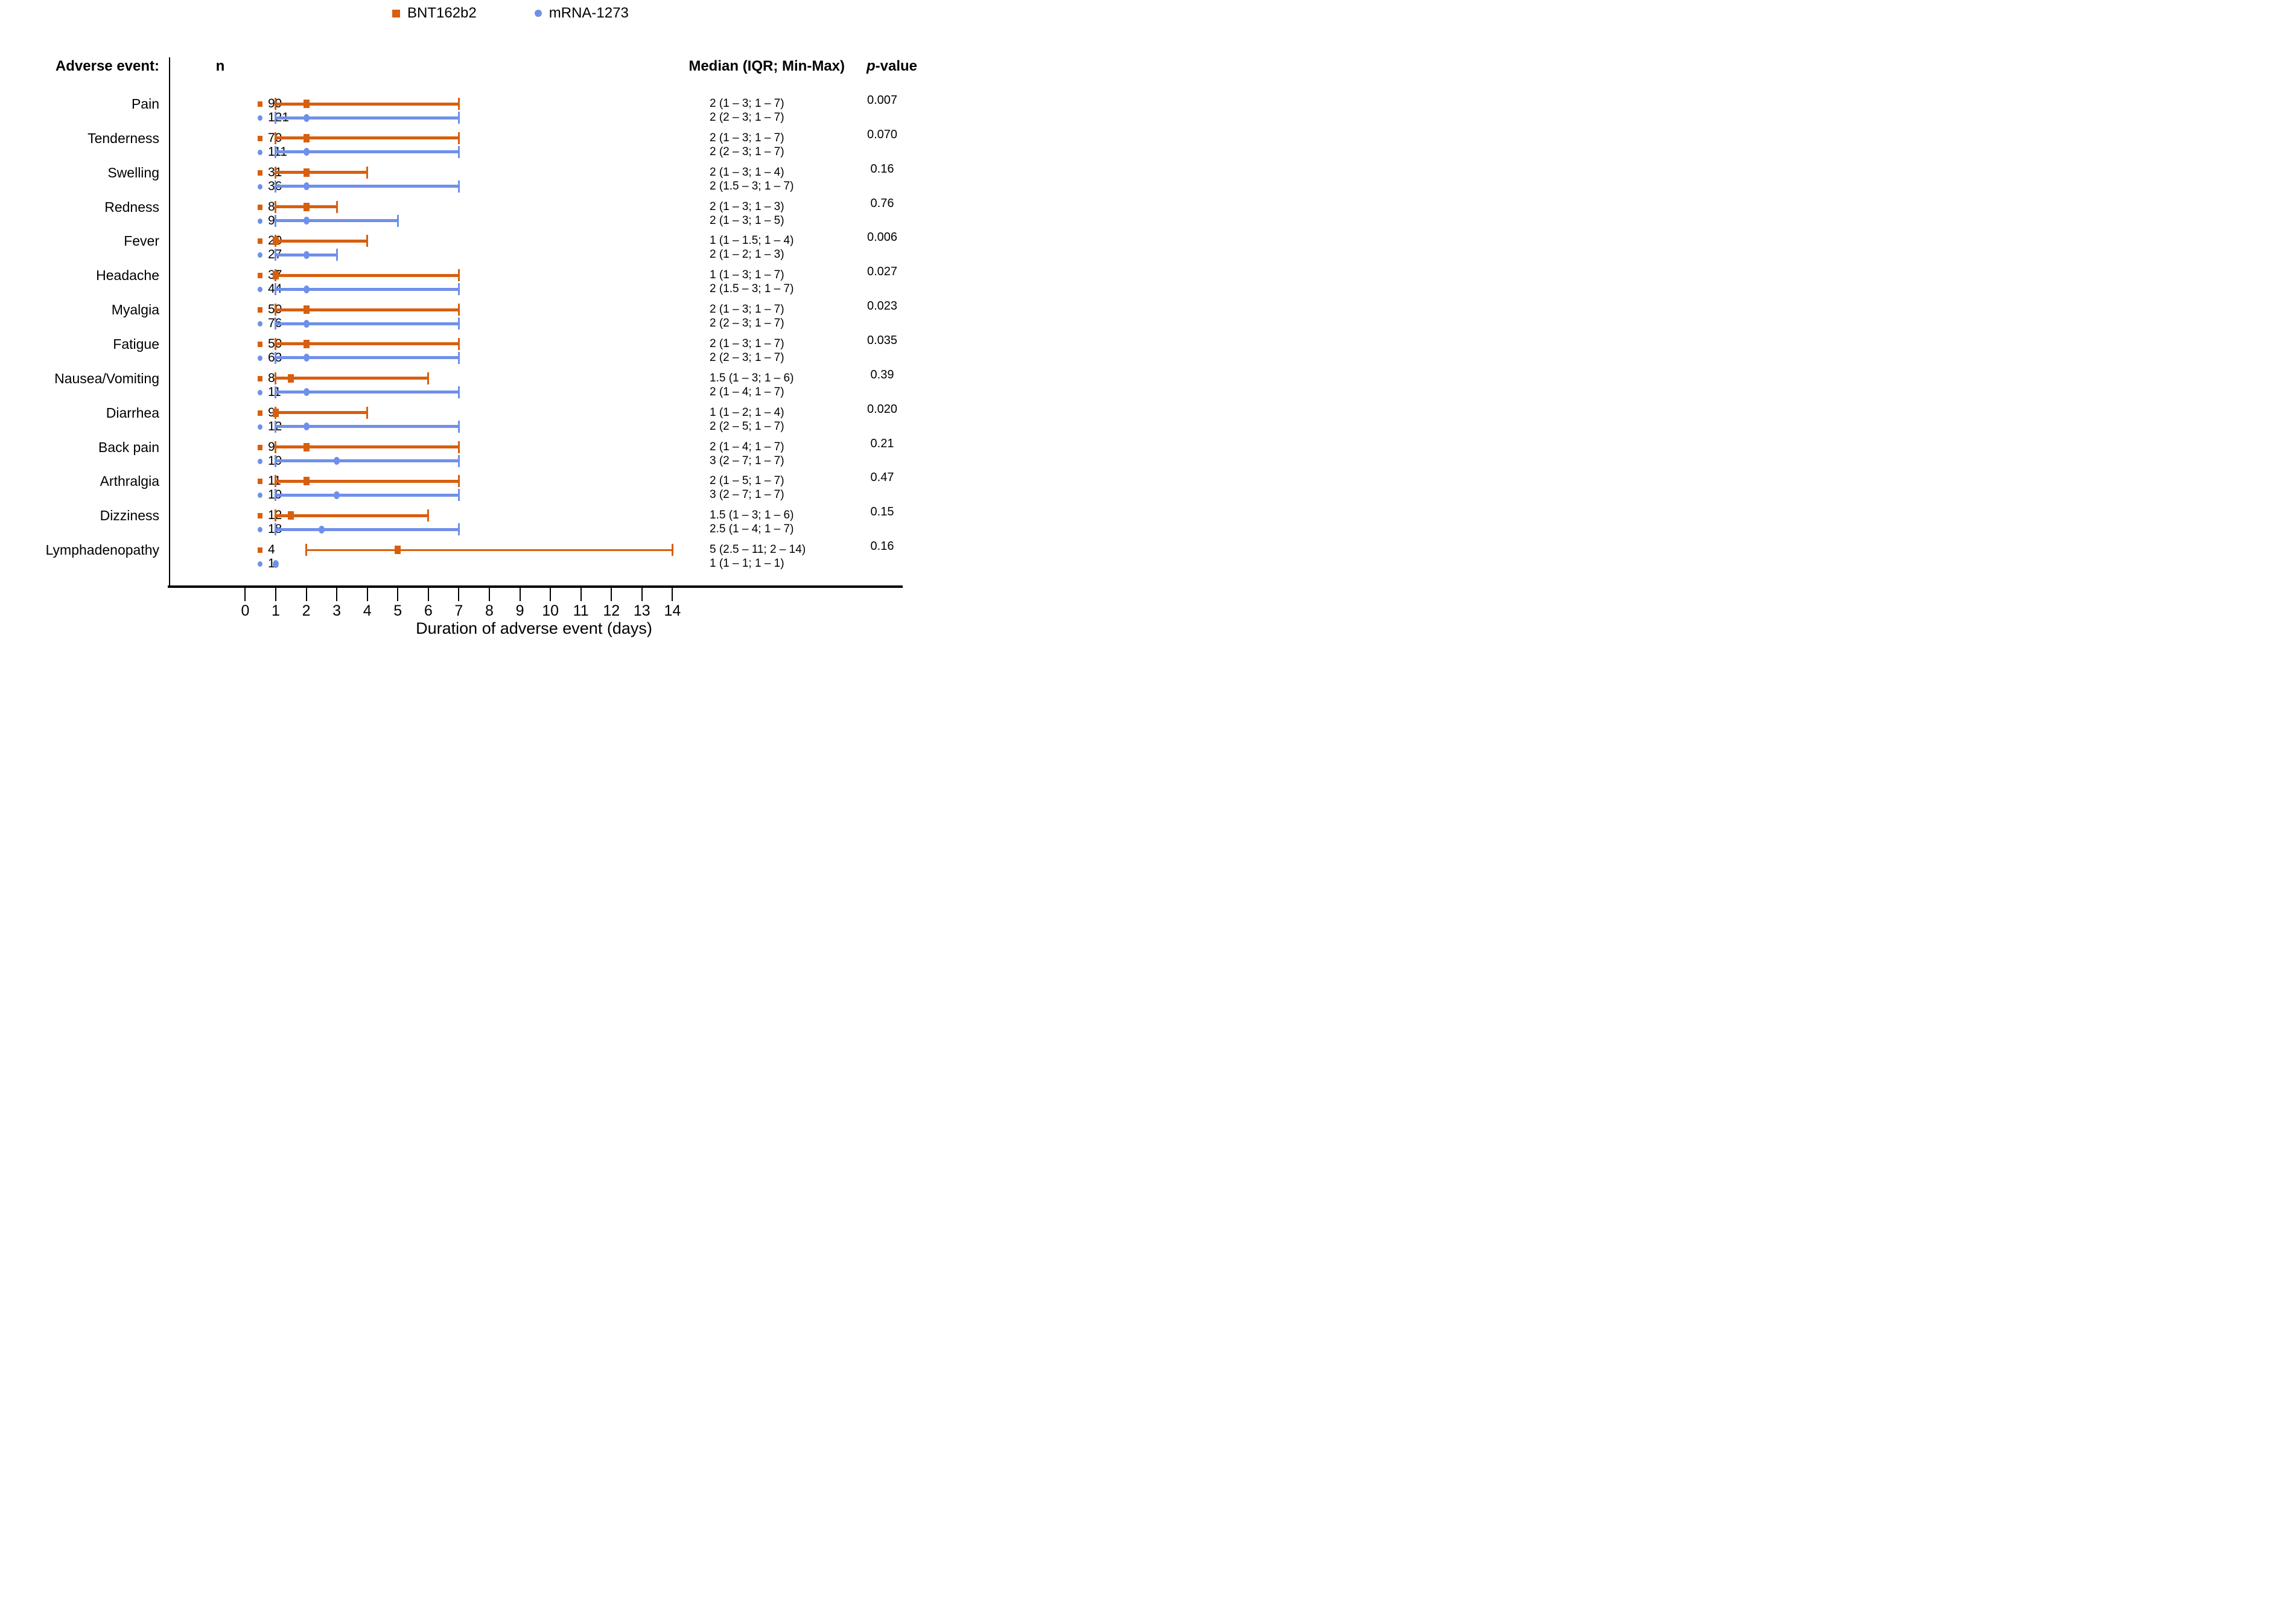 The width and height of the screenshot is (2296, 1597). Describe the element at coordinates (519, 610) in the screenshot. I see `x-tick-label: 9` at that location.